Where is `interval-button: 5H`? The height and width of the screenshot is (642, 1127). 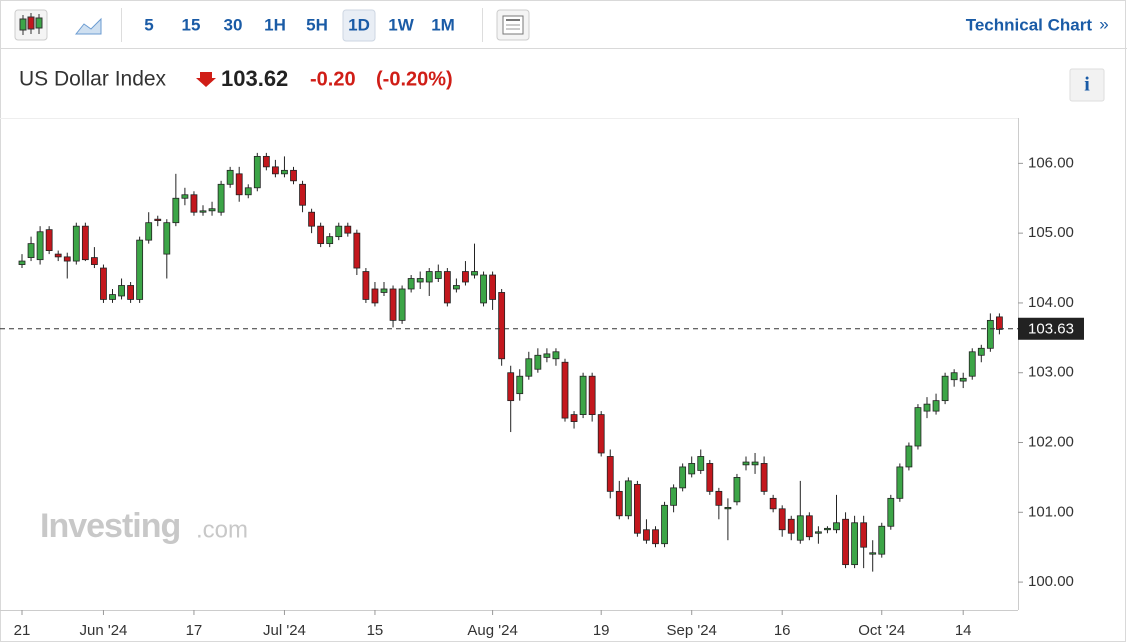
interval-button: 5H is located at coordinates (317, 24).